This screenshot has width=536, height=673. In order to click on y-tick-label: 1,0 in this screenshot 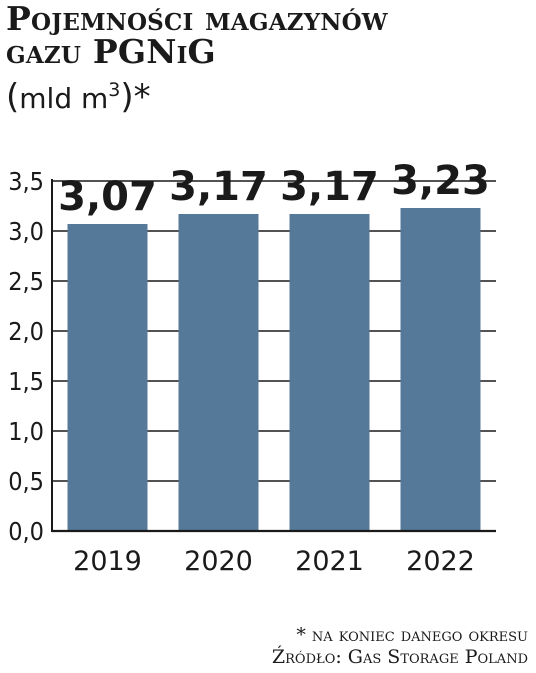, I will do `click(26, 431)`.